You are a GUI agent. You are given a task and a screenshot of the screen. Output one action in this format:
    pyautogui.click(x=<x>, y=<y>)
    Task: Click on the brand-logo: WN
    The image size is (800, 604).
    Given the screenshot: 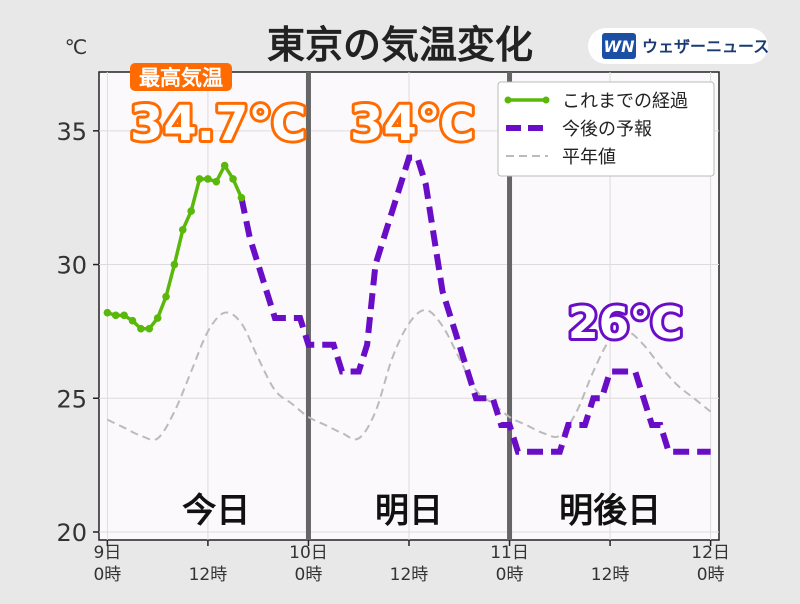 What is the action you would take?
    pyautogui.click(x=619, y=46)
    